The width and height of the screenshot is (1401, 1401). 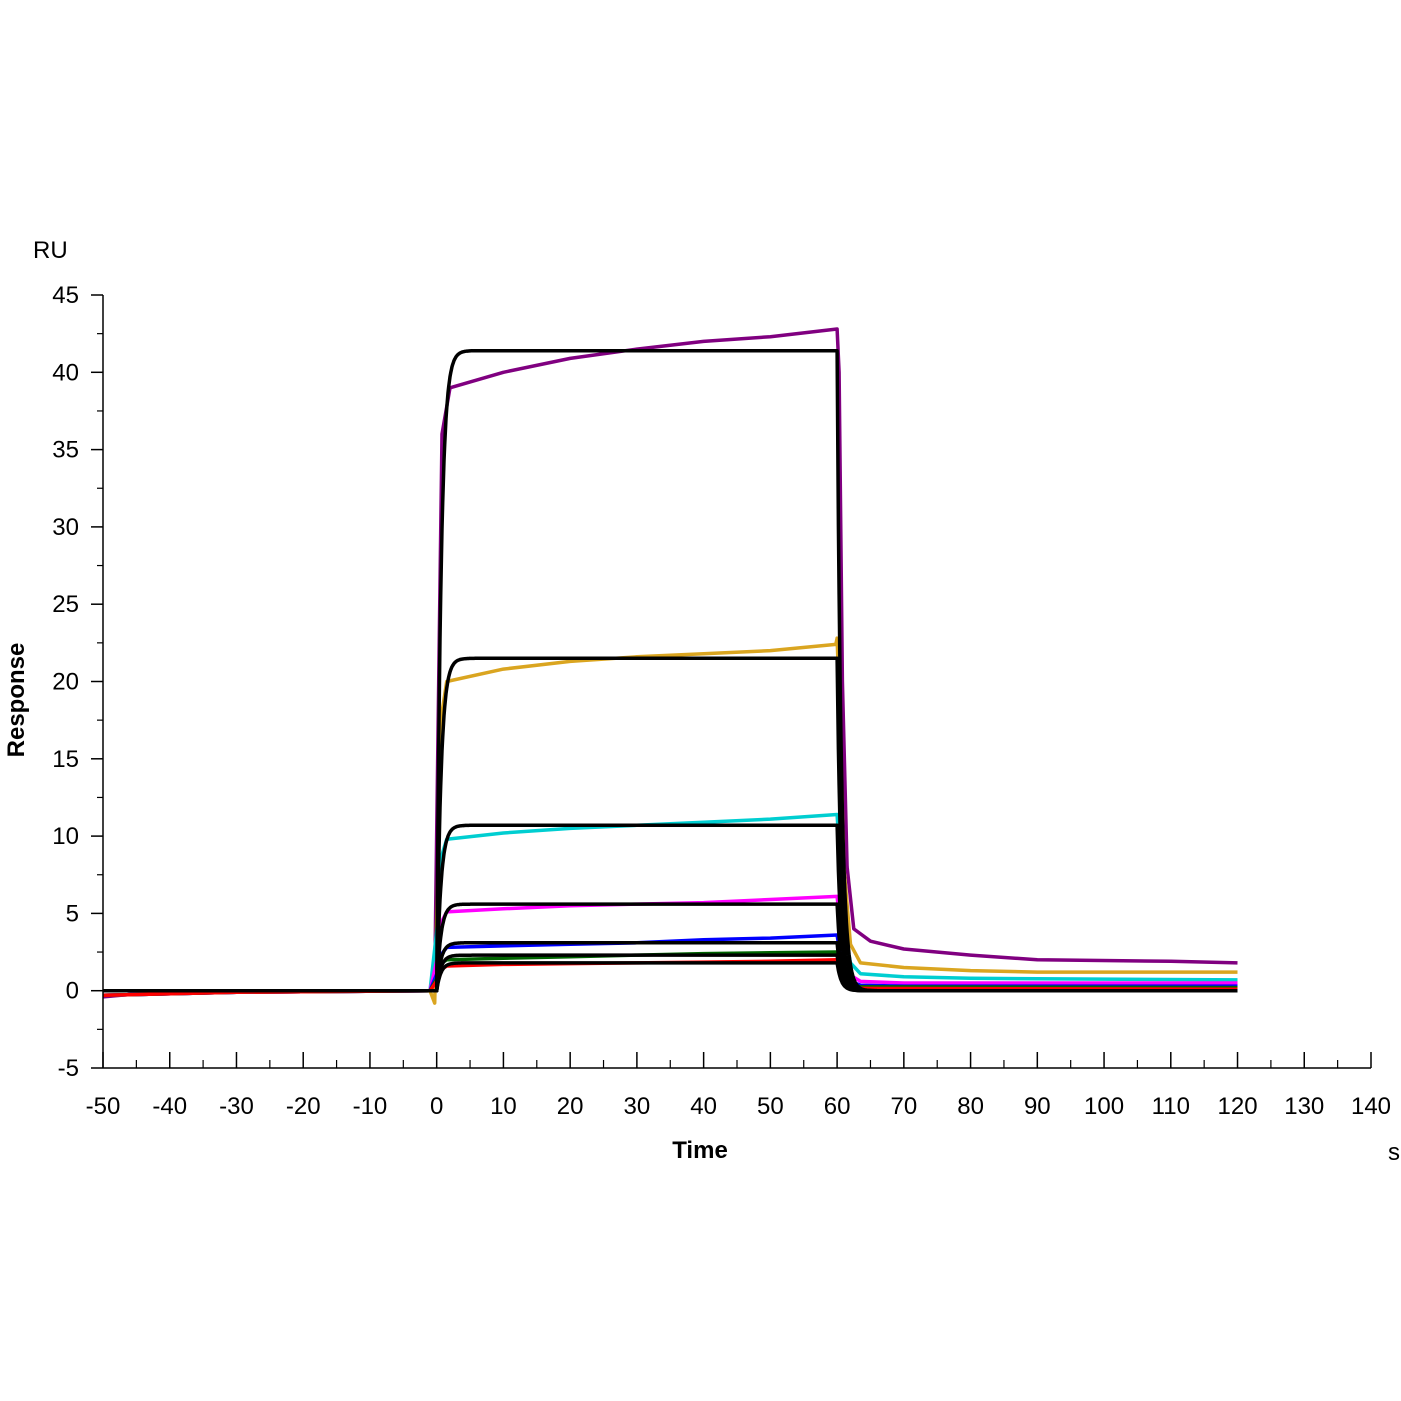 I want to click on x-tick-label: 140, so click(x=1371, y=1106).